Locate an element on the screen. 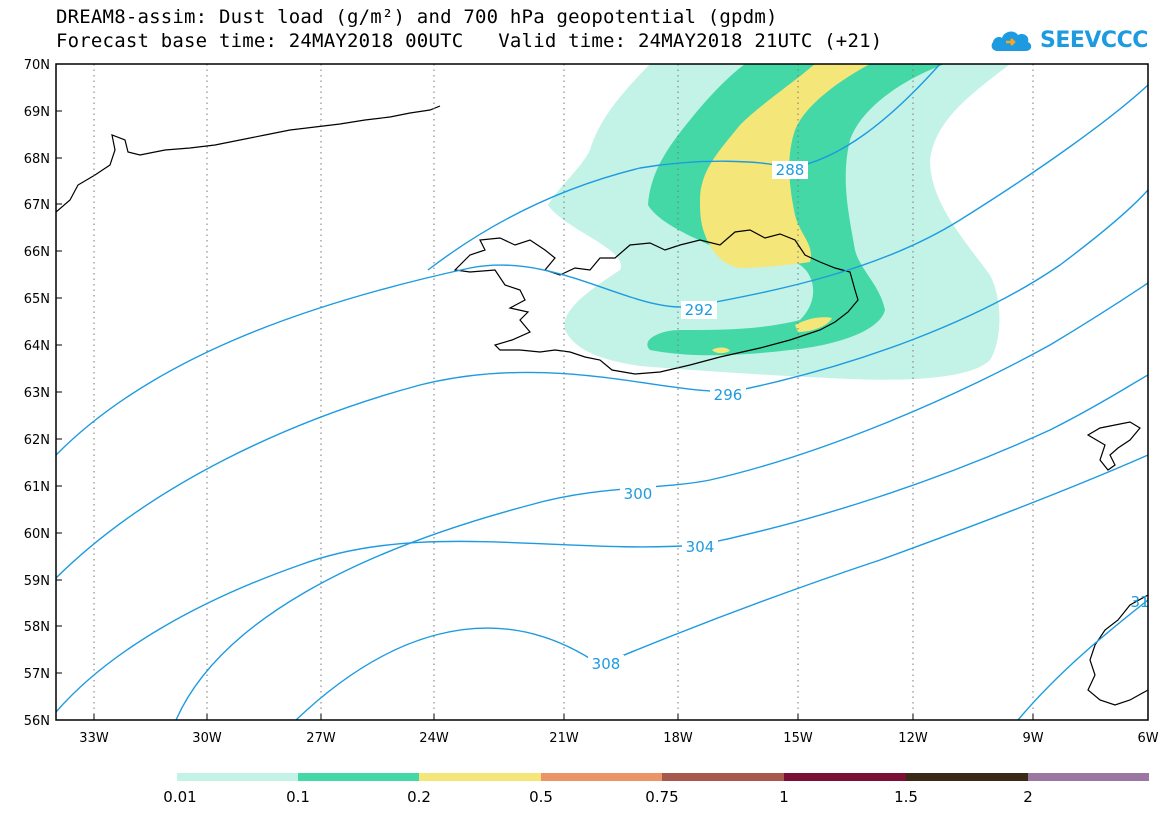 This screenshot has width=1175, height=815. colorbar-label: 0.01 is located at coordinates (179, 797).